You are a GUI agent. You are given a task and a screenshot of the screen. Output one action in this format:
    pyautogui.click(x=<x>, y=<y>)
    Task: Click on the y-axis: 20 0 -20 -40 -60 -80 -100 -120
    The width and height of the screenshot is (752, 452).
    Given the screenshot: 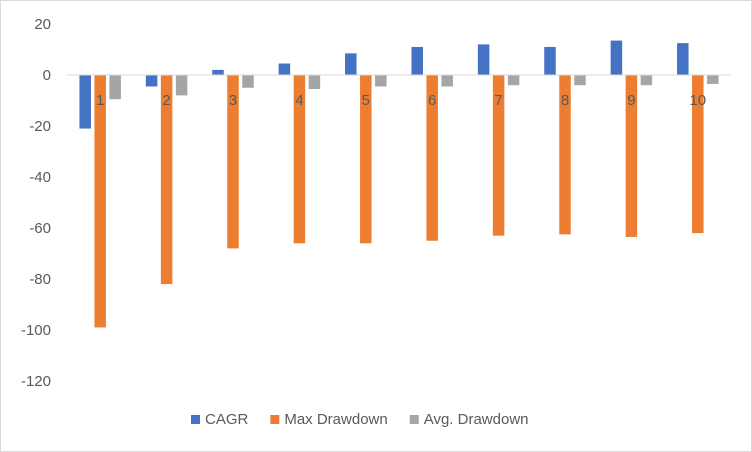 What is the action you would take?
    pyautogui.click(x=36, y=203)
    